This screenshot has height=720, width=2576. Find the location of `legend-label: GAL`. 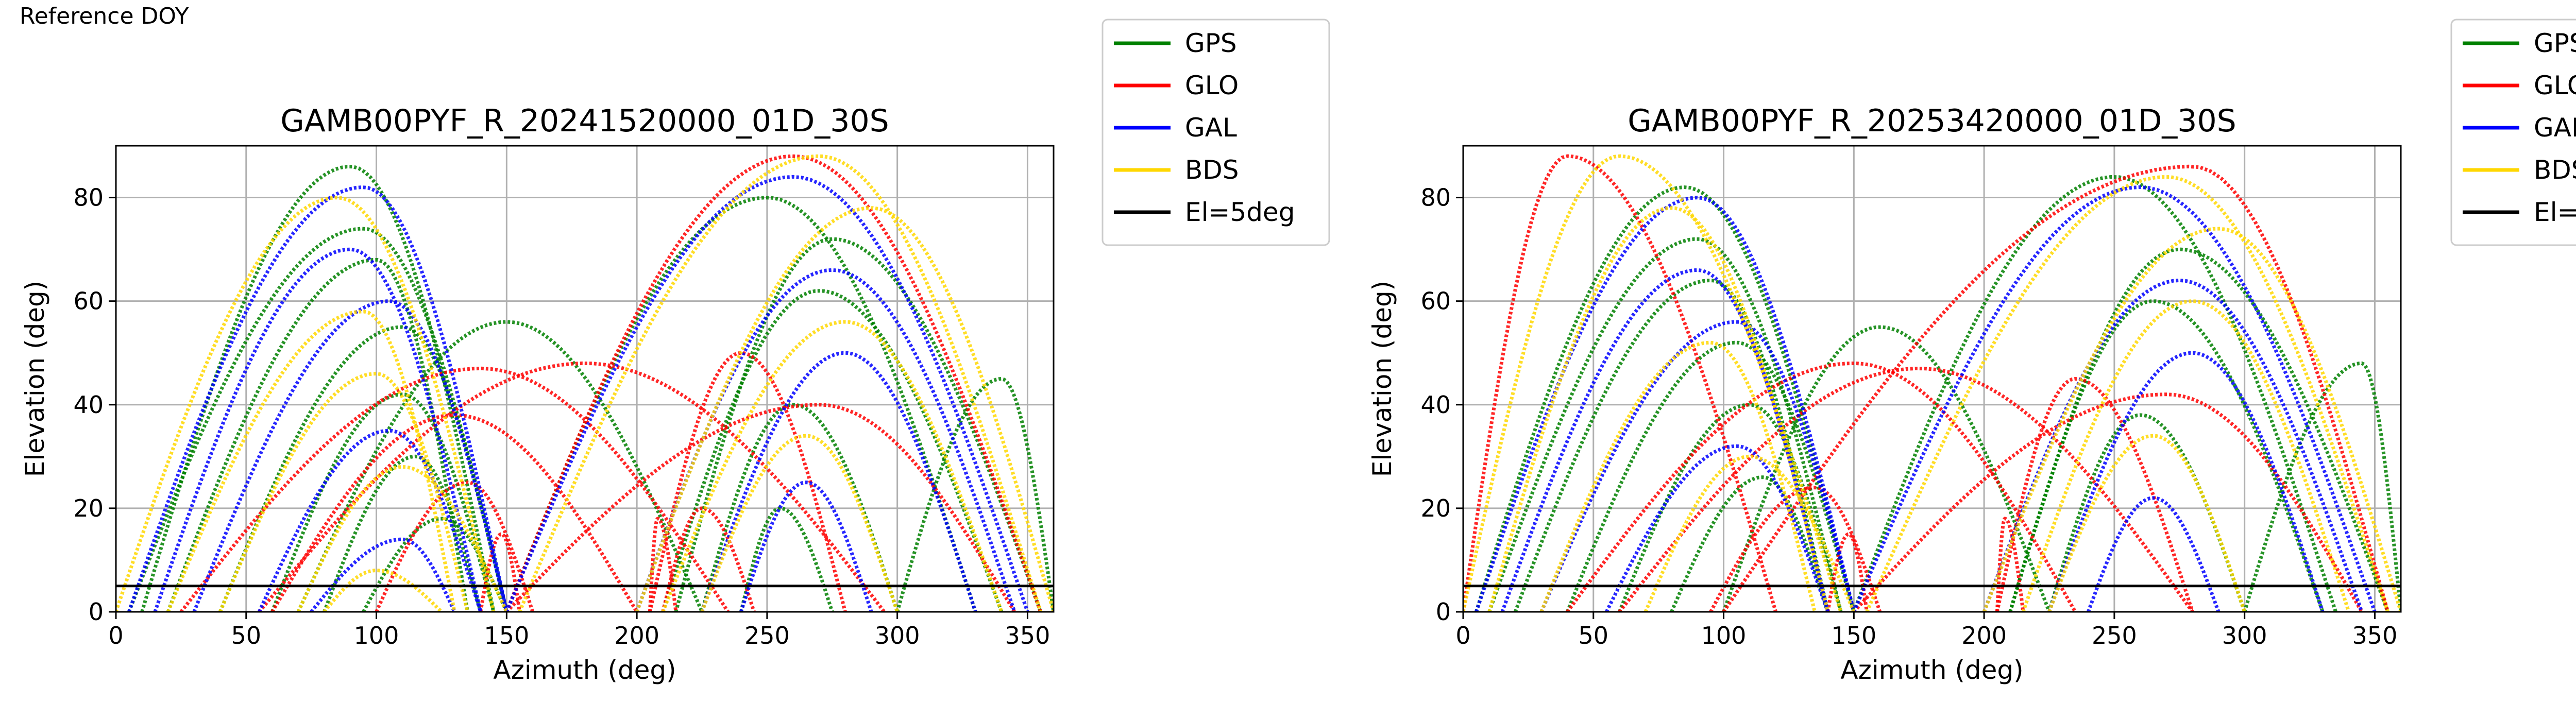

legend-label: GAL is located at coordinates (1211, 128).